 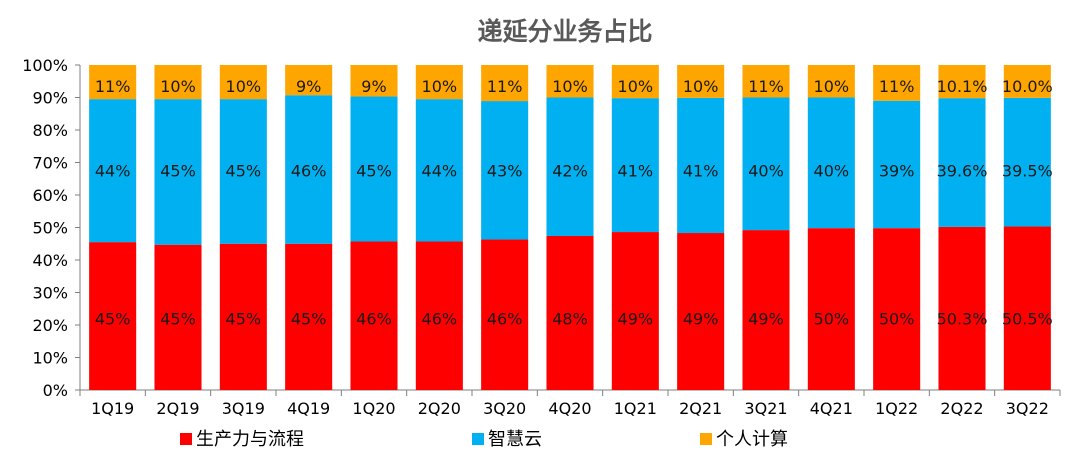 What do you see at coordinates (308, 408) in the screenshot?
I see `x-tick-label: 4Q19` at bounding box center [308, 408].